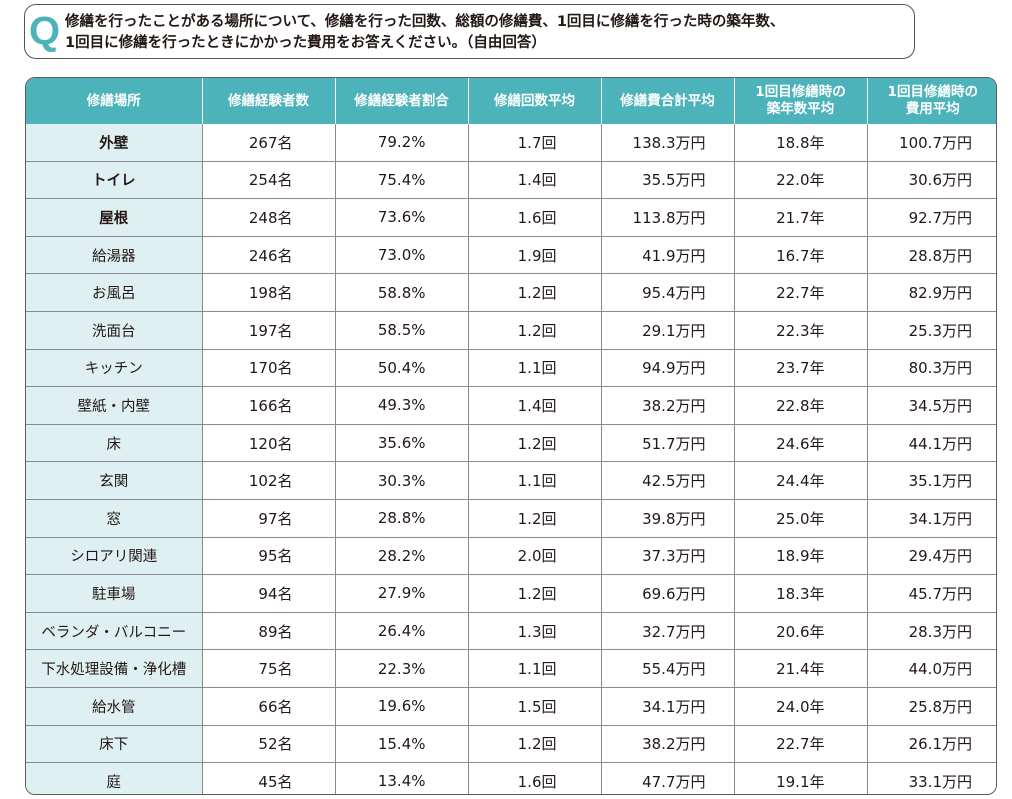 This screenshot has height=799, width=1012. Describe the element at coordinates (114, 593) in the screenshot. I see `cell-place: 駐車場` at that location.